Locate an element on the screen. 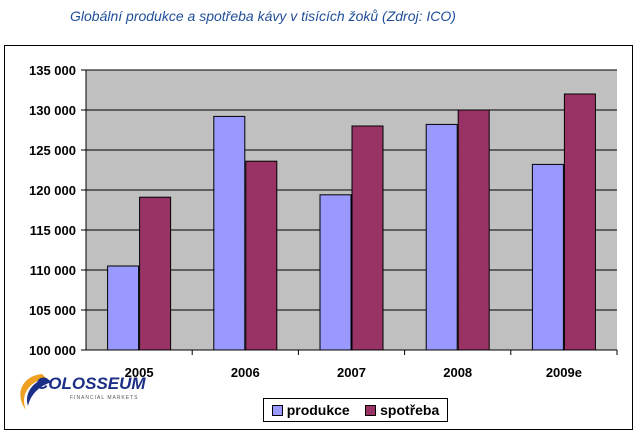  y-tick-label: 120 000 is located at coordinates (52, 190).